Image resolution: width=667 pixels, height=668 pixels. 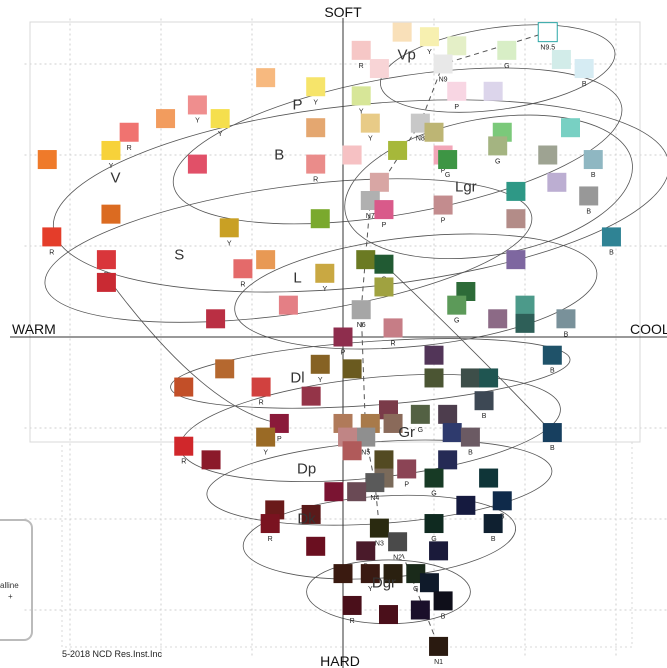 What do you see at coordinates (340, 660) in the screenshot?
I see `axis-label-bottom: HARD` at bounding box center [340, 660].